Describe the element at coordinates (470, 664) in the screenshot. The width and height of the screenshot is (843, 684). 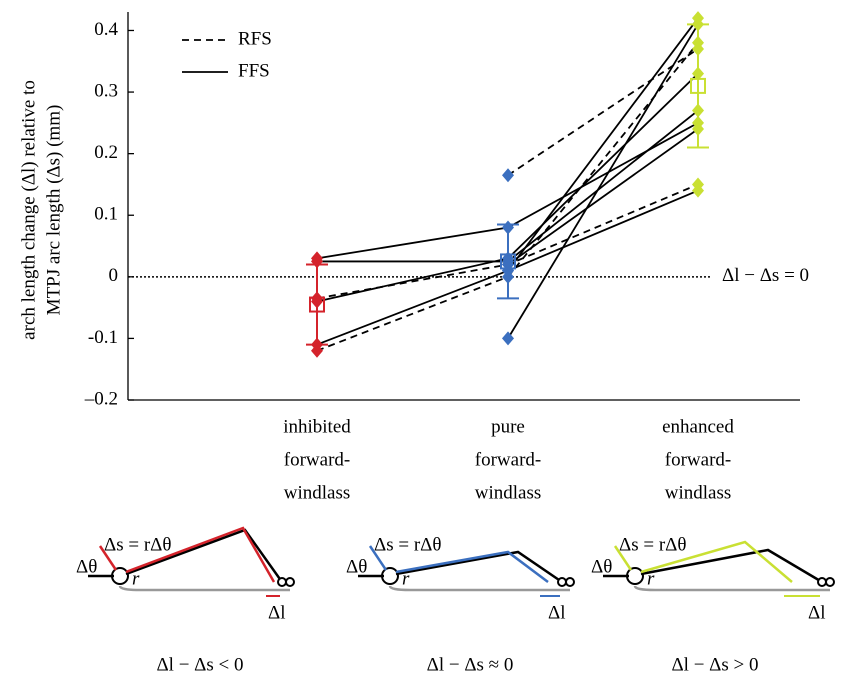
I see `caption: Δl − Δs ≈ 0` at that location.